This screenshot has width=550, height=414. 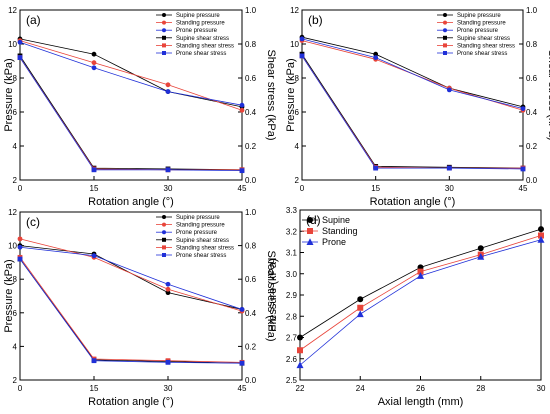 What do you see at coordinates (292, 380) in the screenshot?
I see `y-tick-label: 2.5` at bounding box center [292, 380].